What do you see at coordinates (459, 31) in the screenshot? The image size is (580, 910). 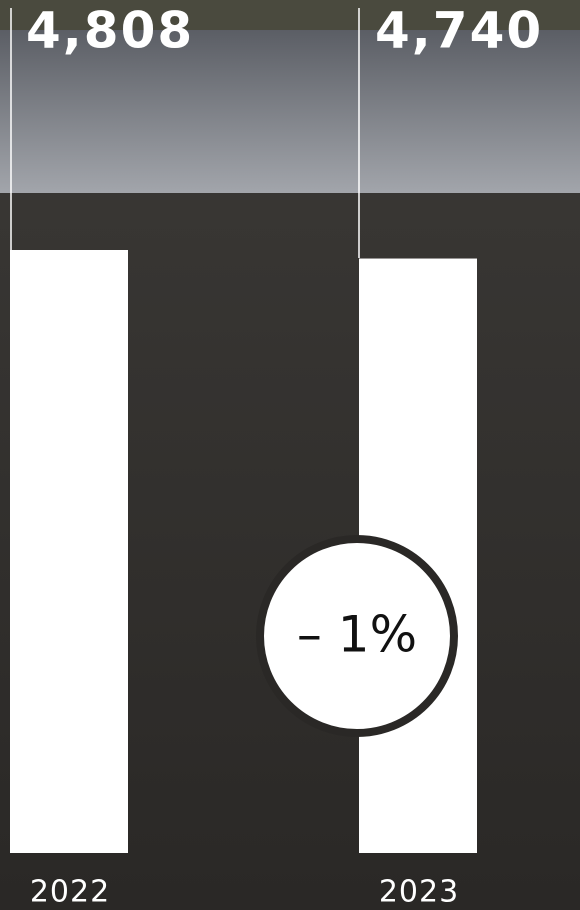 I see `value-label: 4,740` at bounding box center [459, 31].